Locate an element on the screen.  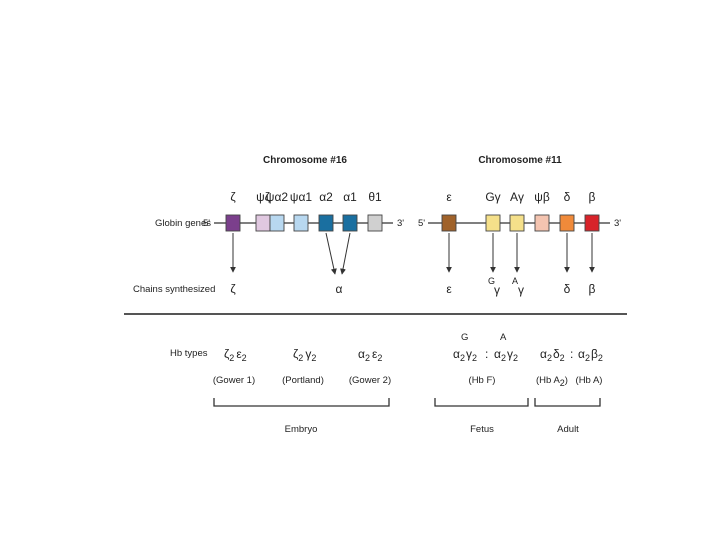
chromosome16-gene-label-2: ψα2 is located at coordinates (277, 197).